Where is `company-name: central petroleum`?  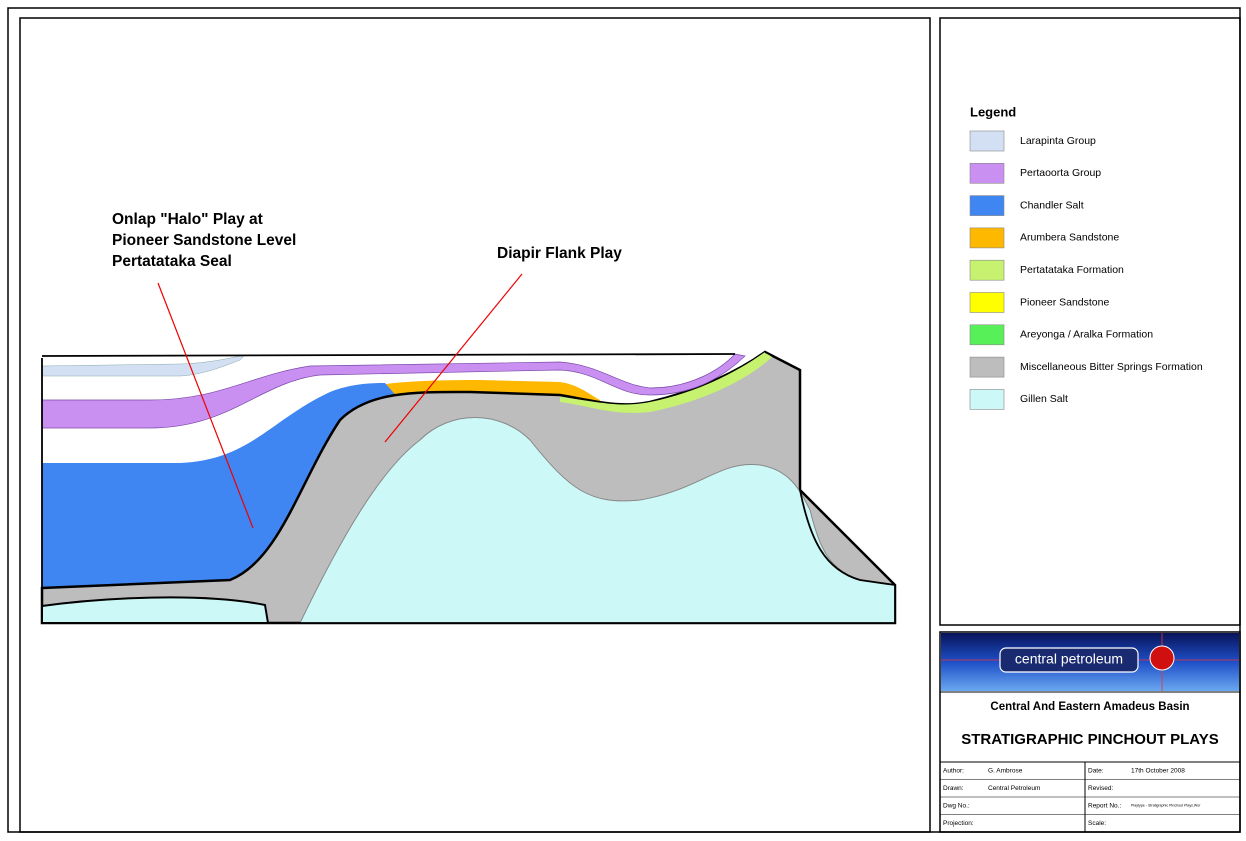 company-name: central petroleum is located at coordinates (1069, 659).